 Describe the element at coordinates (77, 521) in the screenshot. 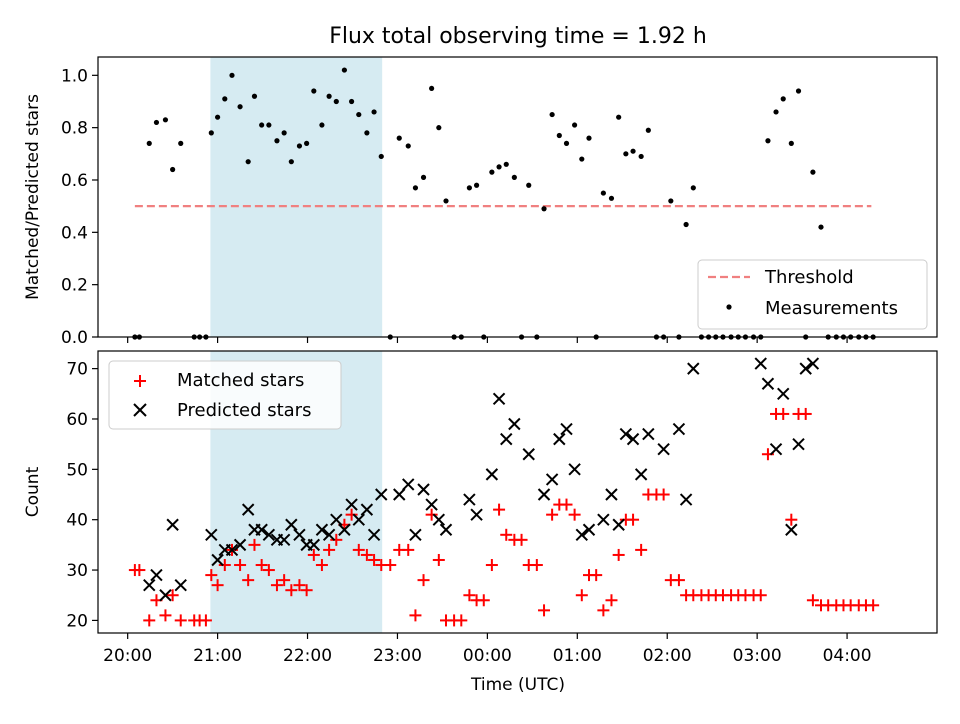

I see `y-tick-label: 40` at that location.